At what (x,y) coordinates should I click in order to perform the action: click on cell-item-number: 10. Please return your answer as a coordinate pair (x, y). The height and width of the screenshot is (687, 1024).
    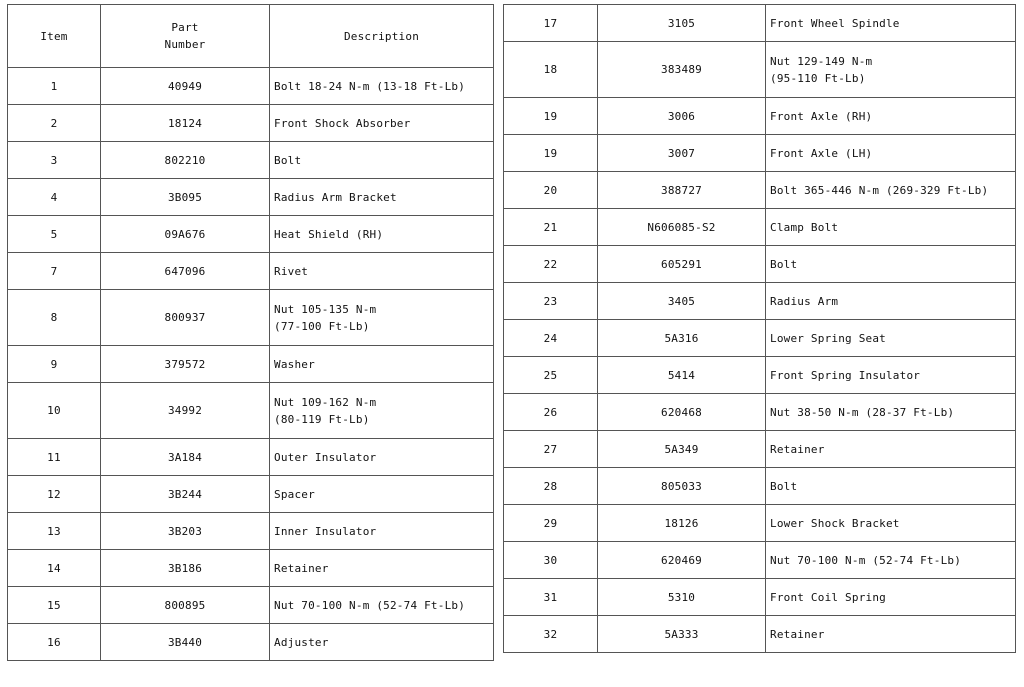
    Looking at the image, I should click on (54, 410).